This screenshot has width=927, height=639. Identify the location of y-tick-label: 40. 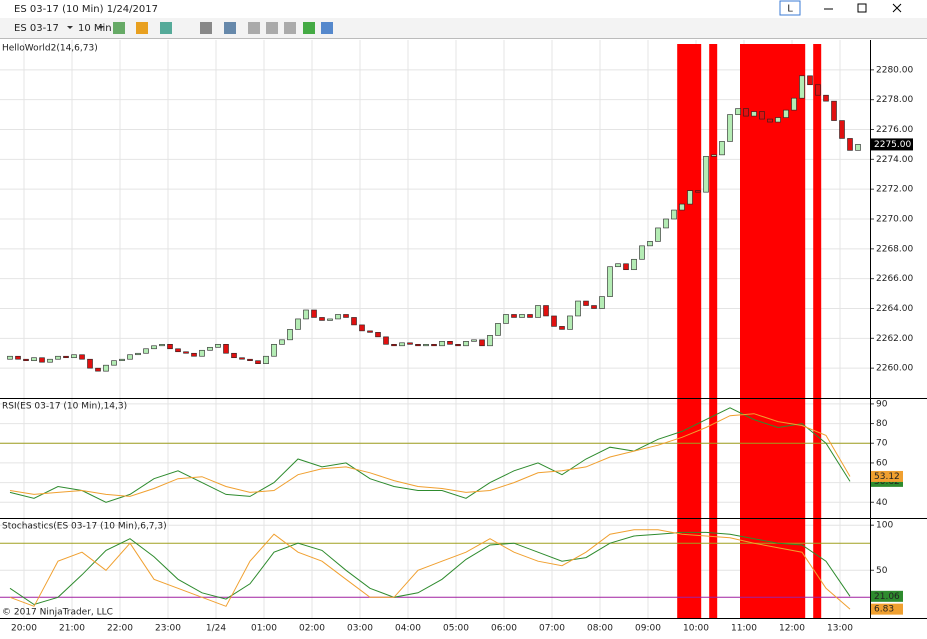
(882, 503).